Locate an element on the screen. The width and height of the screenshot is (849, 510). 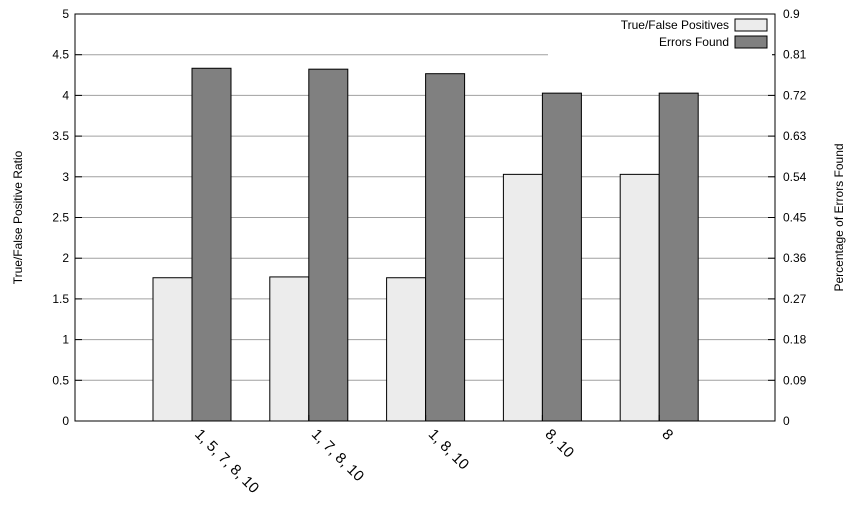
left-axis-ticks: 0 0.5 1 1.5 2 2.5 3 3.5 4 4.5 5 is located at coordinates (67, 217).